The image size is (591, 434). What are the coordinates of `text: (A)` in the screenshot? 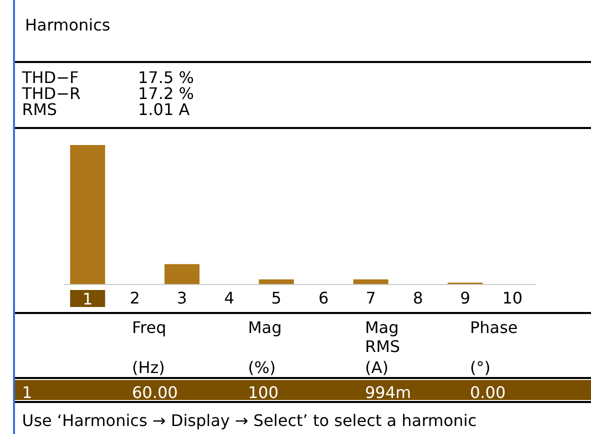 It's located at (376, 367).